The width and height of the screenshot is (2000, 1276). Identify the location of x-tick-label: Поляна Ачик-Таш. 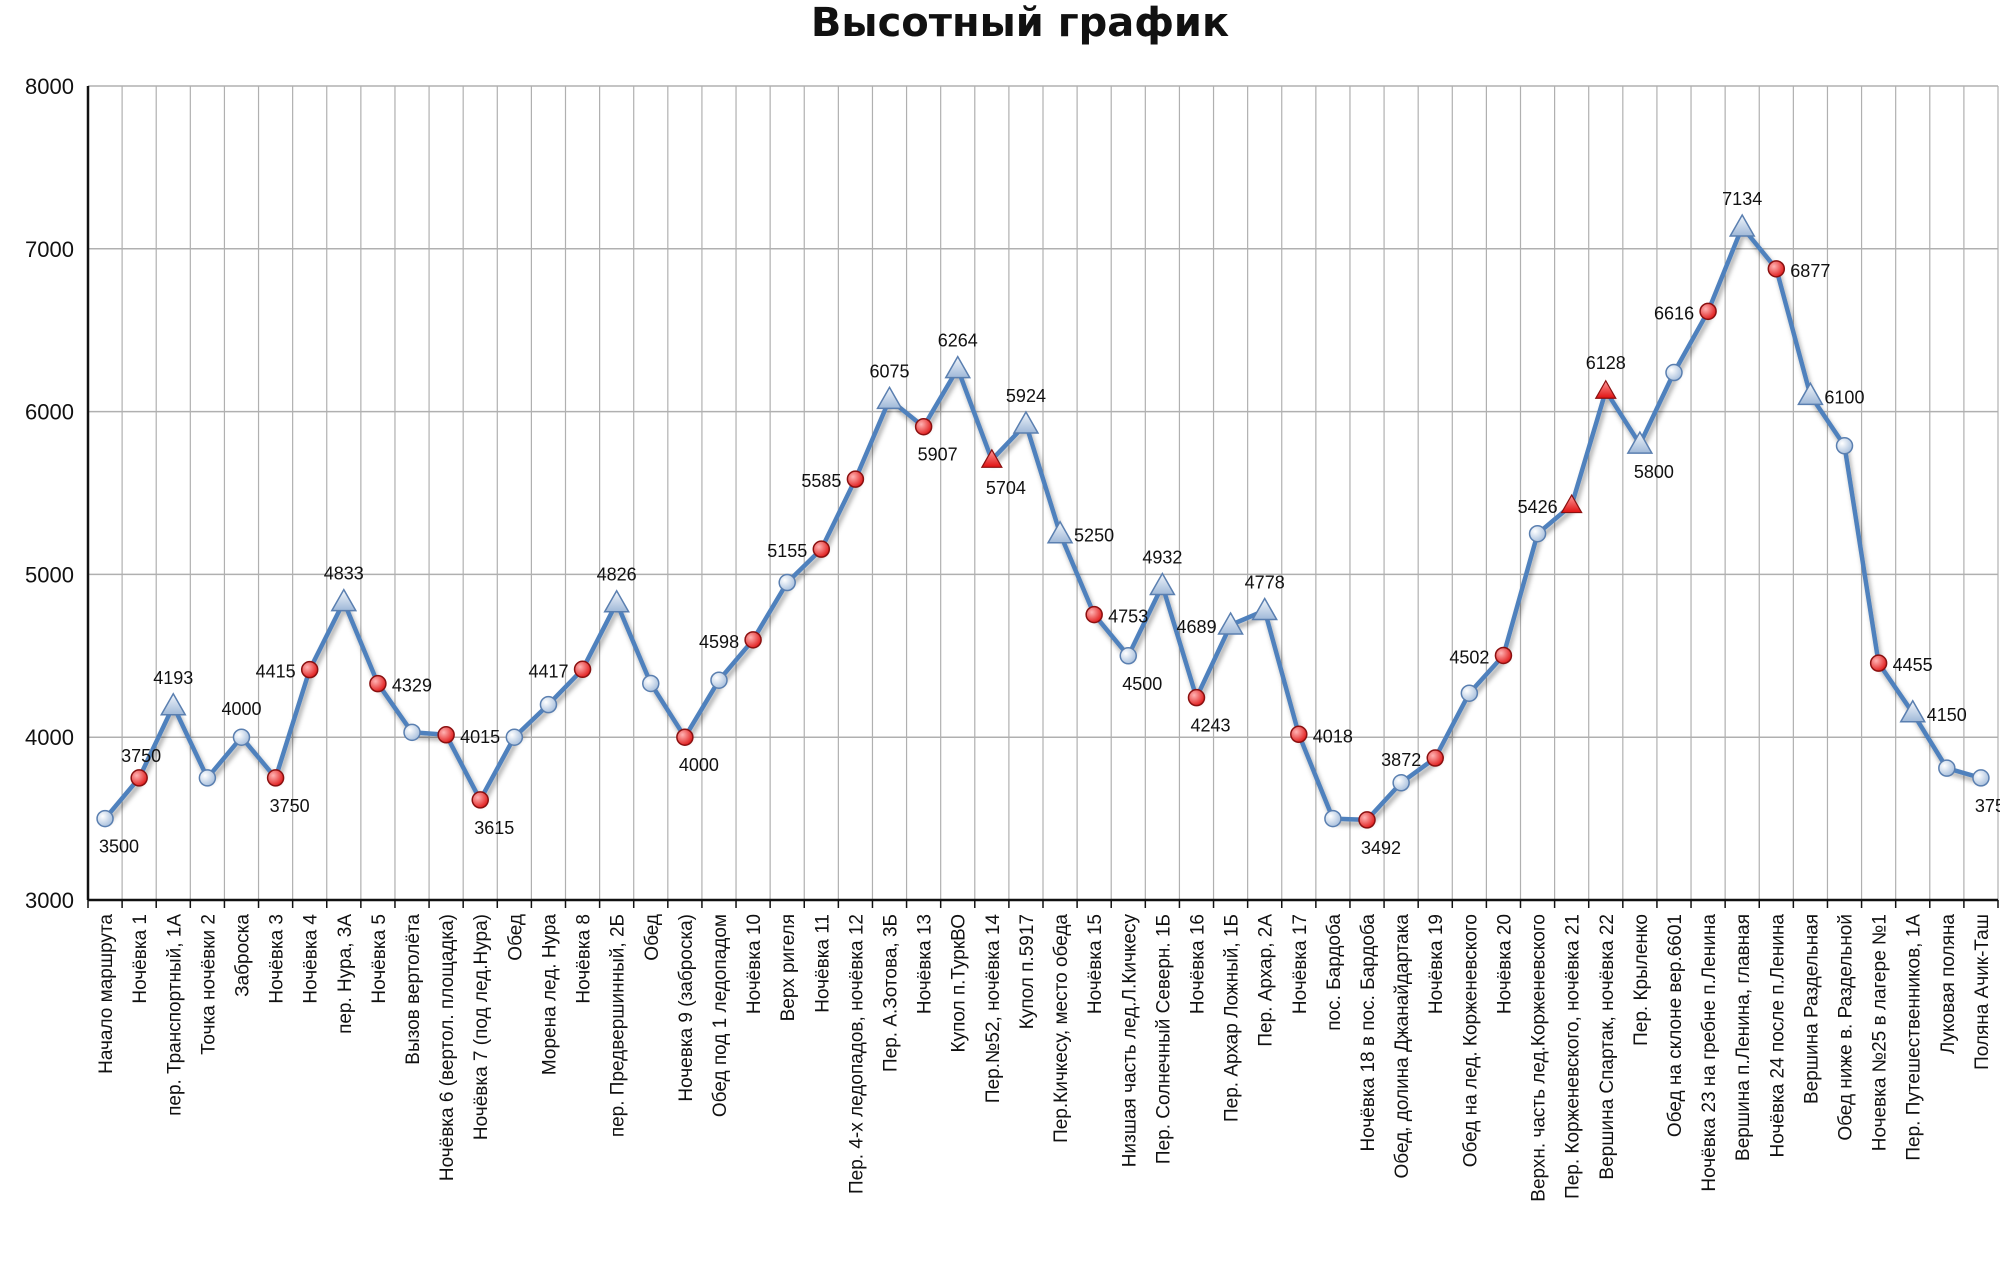
(1982, 992).